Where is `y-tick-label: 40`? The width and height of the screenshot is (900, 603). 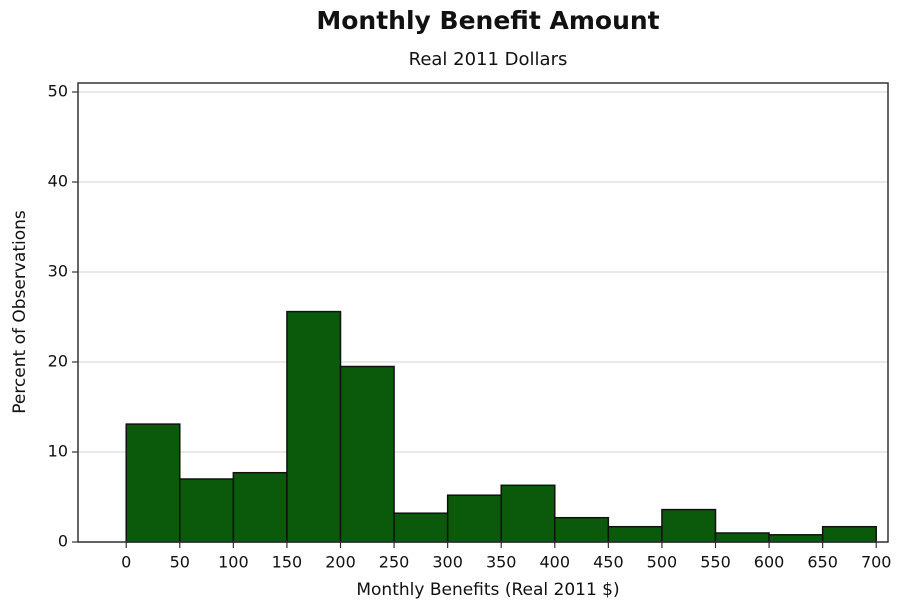 y-tick-label: 40 is located at coordinates (58, 181).